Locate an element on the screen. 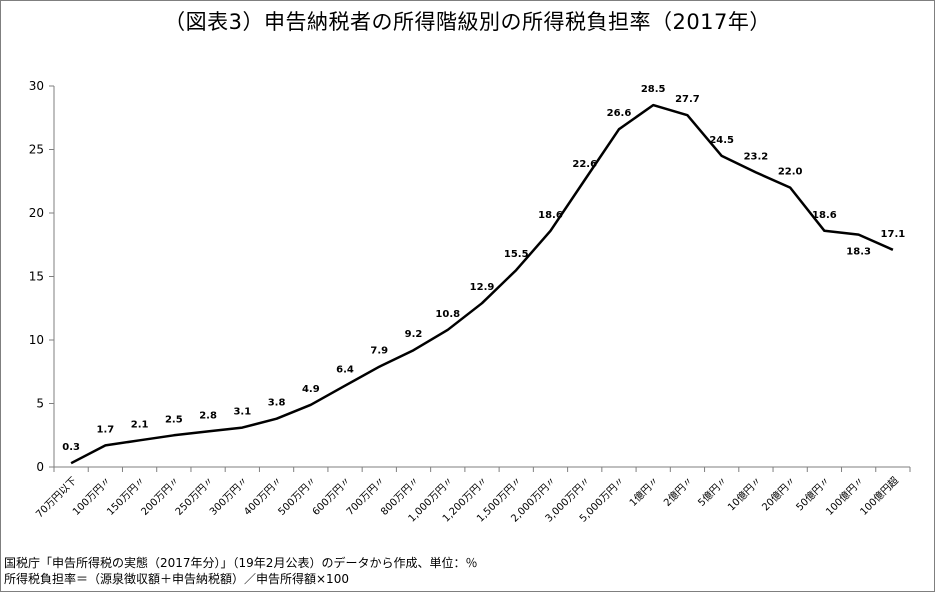 The image size is (935, 592). formula-note: 所得税負担率＝（源泉徴収額＋申告納税額）／申告所得額×100 is located at coordinates (176, 579).